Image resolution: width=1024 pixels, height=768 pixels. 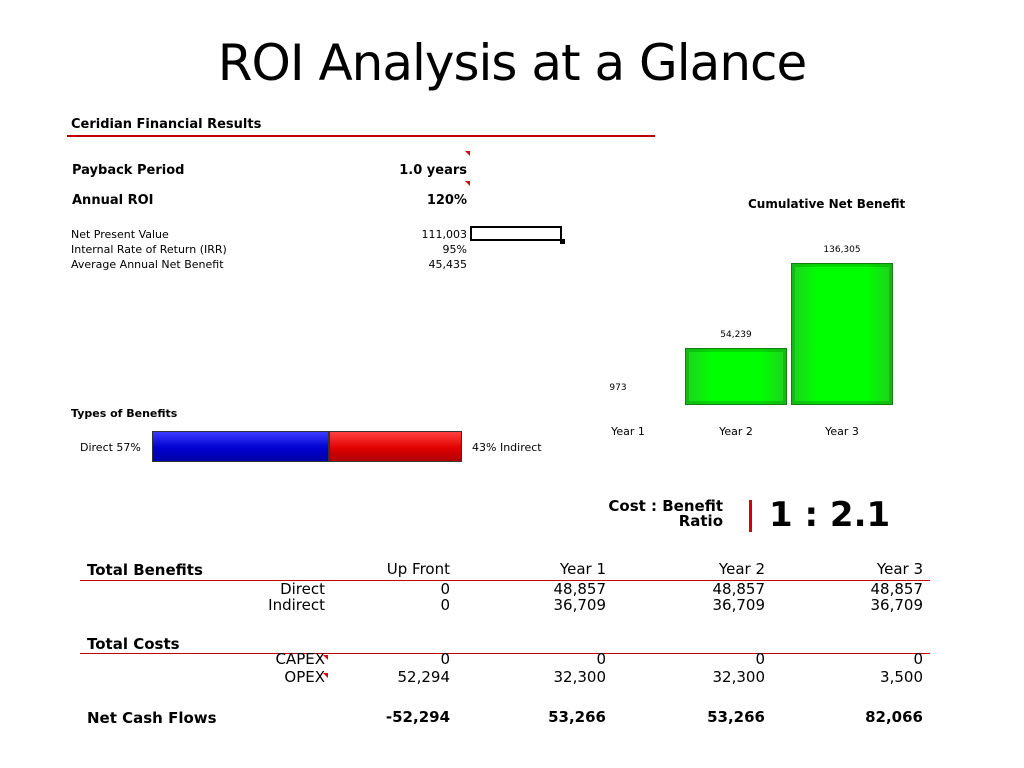 I want to click on table-header-total-costs: Total Costs, so click(x=133, y=644).